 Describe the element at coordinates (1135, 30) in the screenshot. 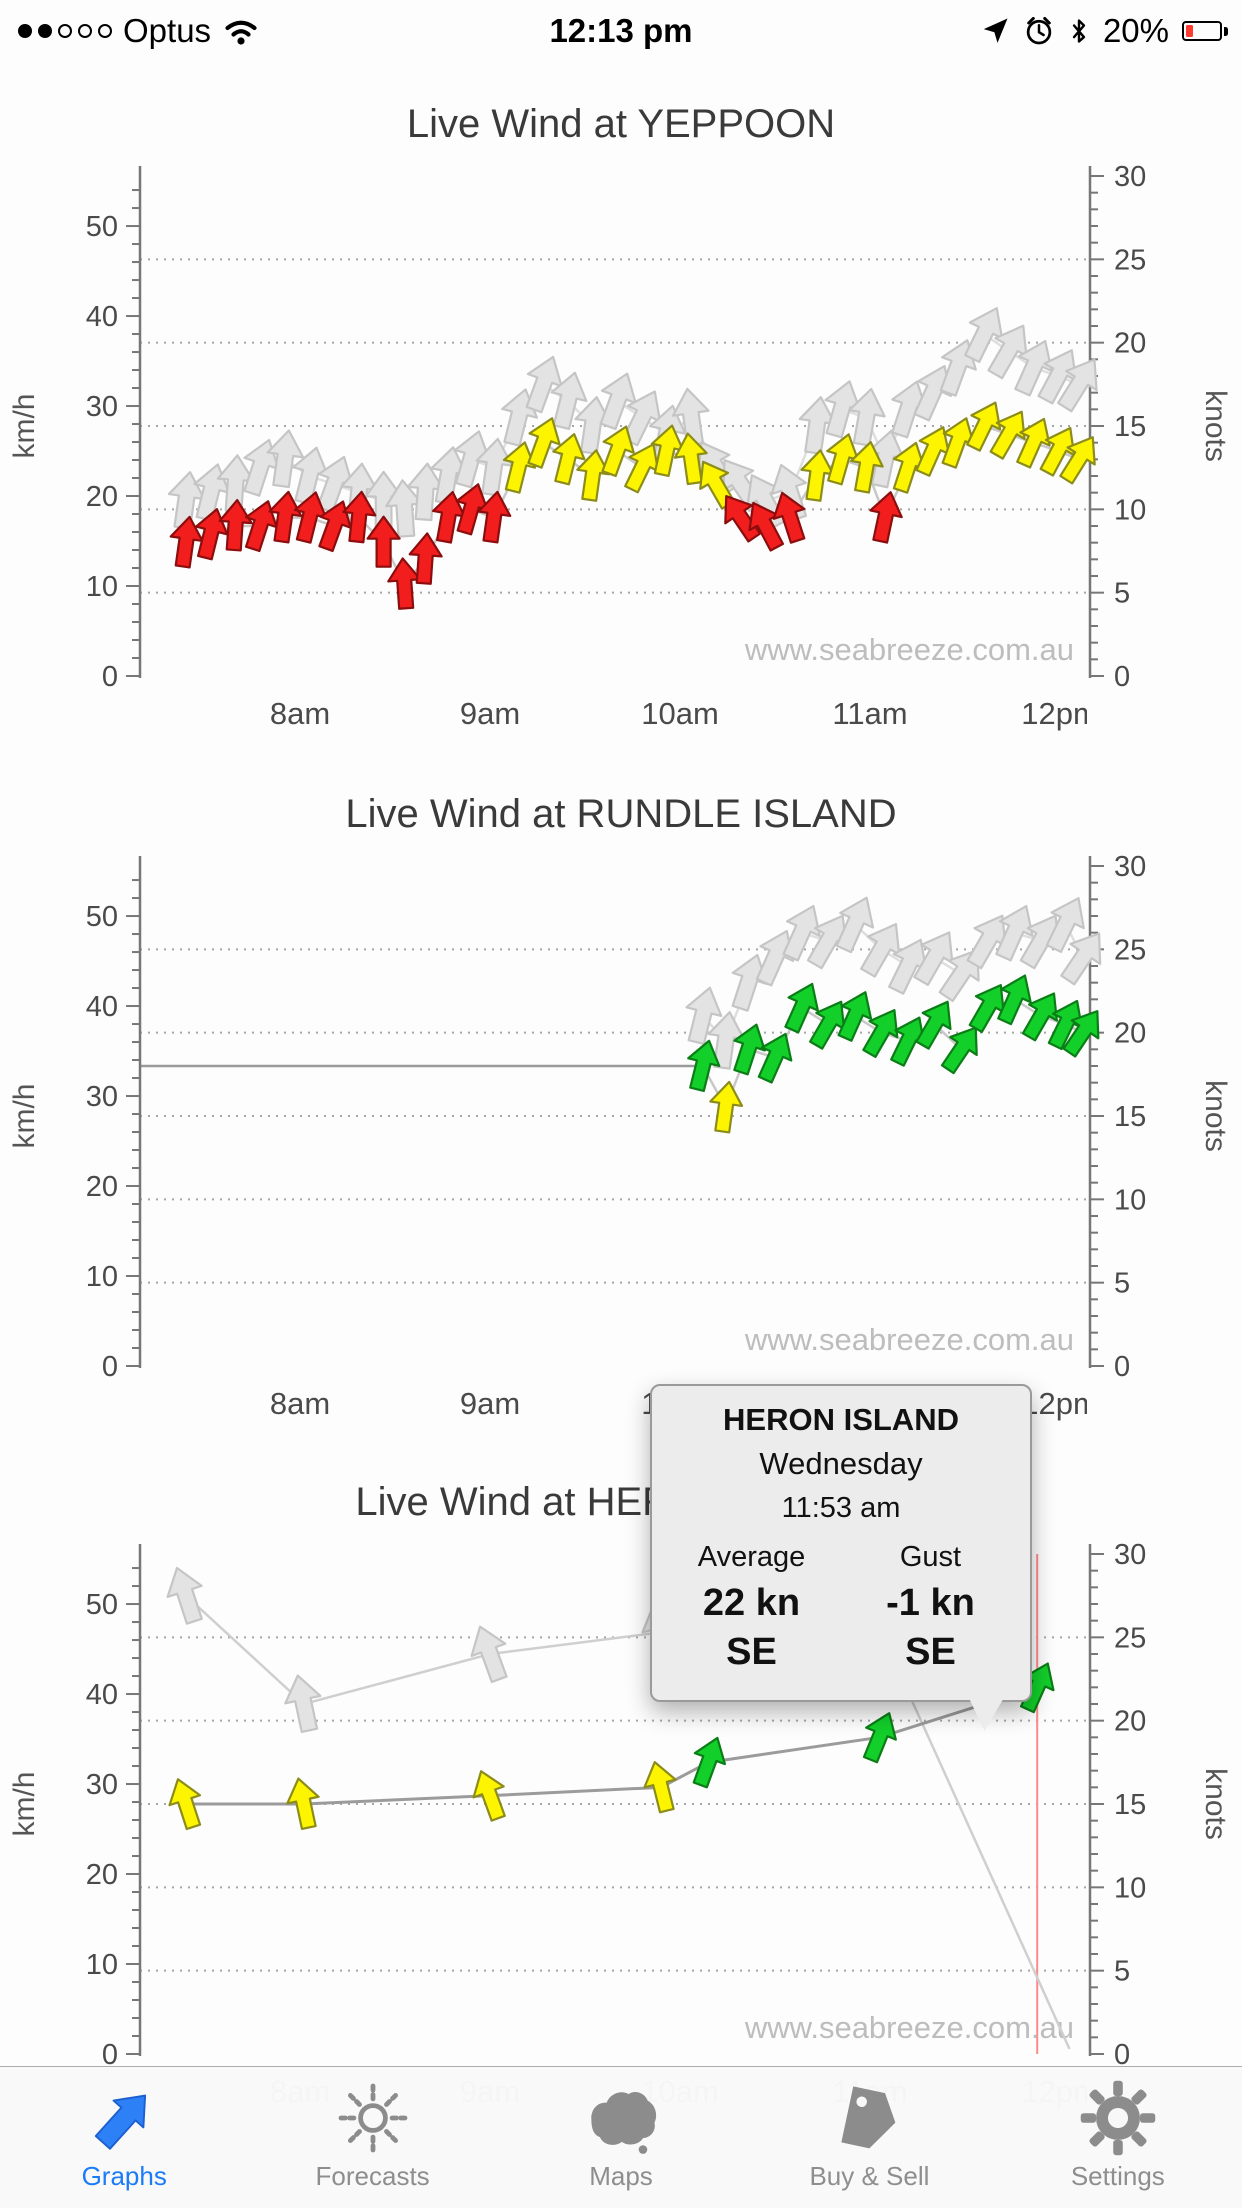

I see `battery-percent-label: 20%` at that location.